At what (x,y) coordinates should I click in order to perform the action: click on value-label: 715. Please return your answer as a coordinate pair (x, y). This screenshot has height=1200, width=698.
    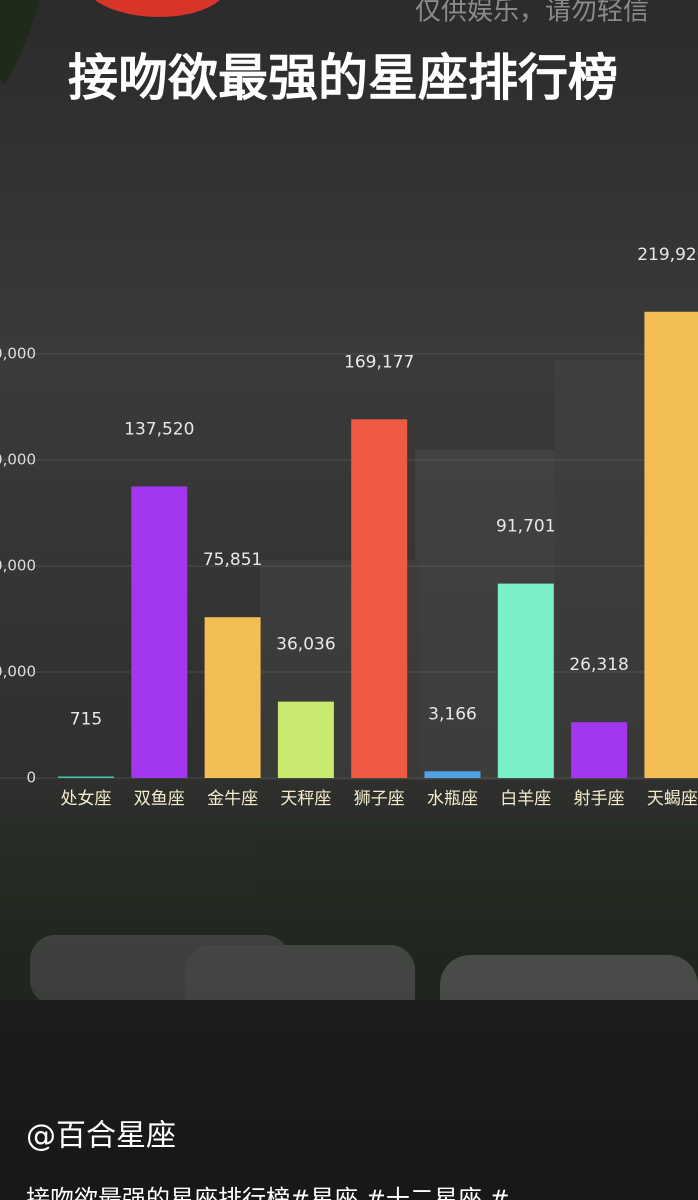
    Looking at the image, I should click on (86, 719).